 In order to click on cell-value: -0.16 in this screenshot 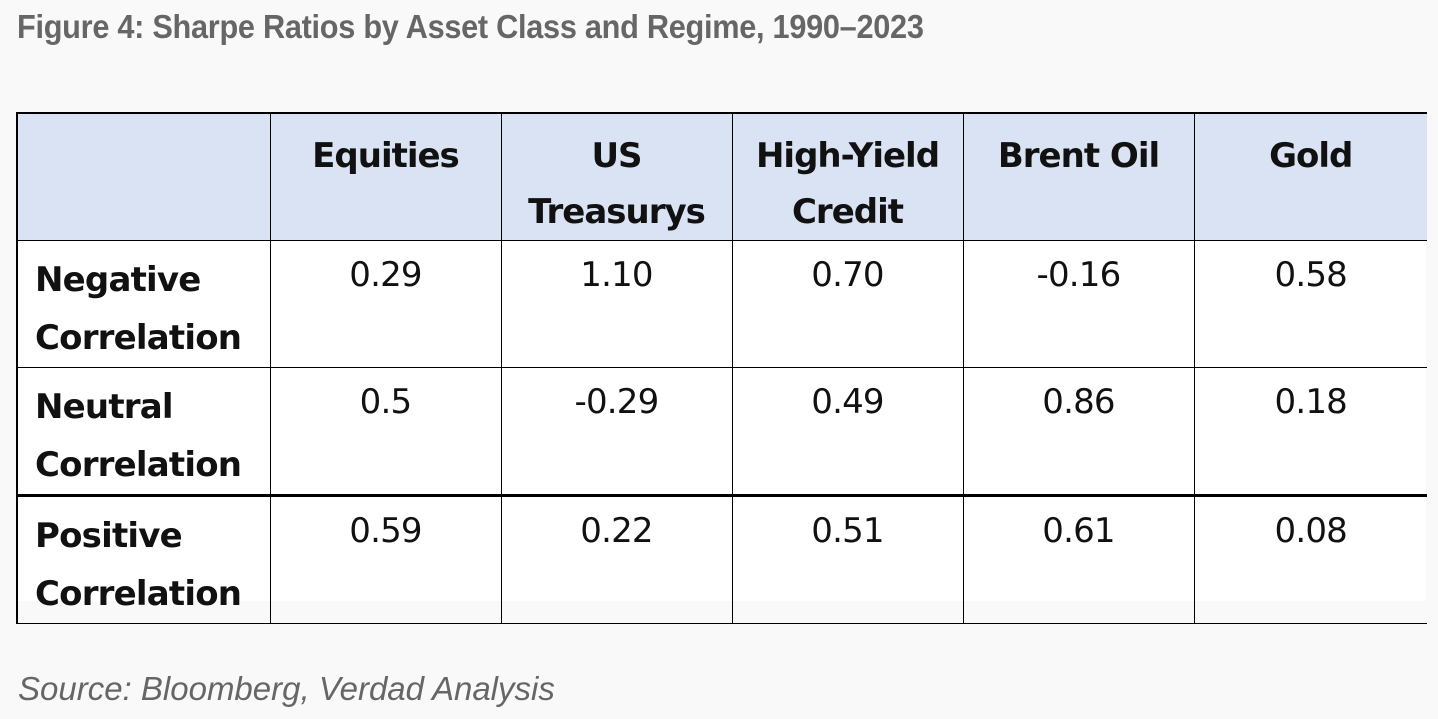, I will do `click(1078, 304)`.